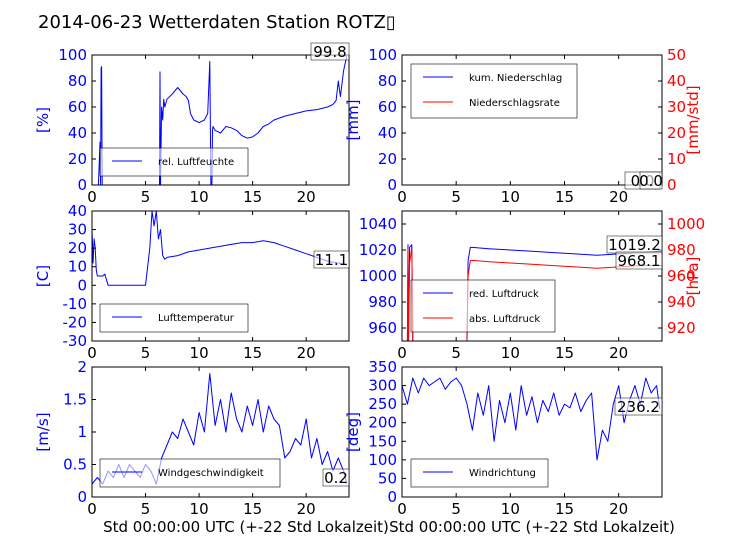 This screenshot has height=552, width=736. What do you see at coordinates (382, 302) in the screenshot?
I see `y-tick-label: 980` at bounding box center [382, 302].